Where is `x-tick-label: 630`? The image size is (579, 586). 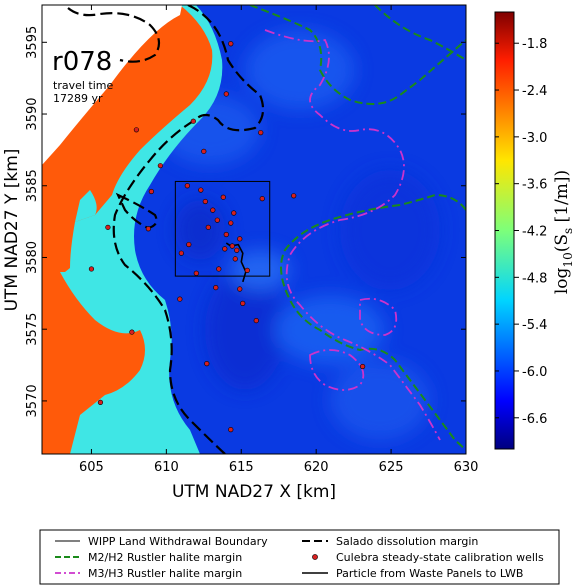 x-tick-label: 630 is located at coordinates (466, 467).